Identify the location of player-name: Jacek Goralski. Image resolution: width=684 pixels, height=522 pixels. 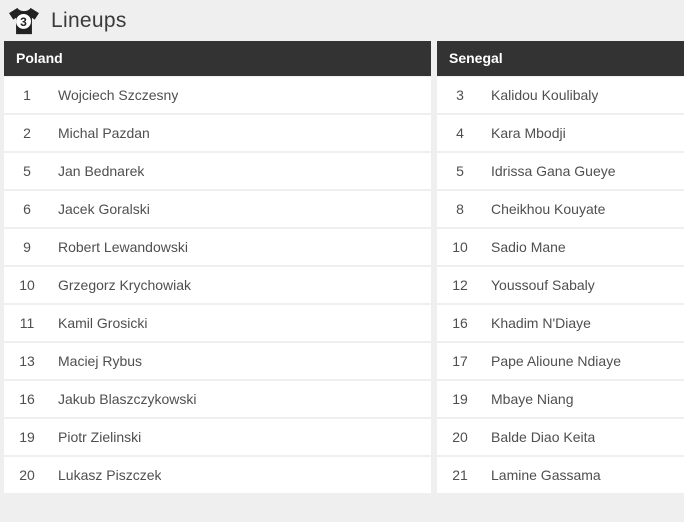
(104, 209).